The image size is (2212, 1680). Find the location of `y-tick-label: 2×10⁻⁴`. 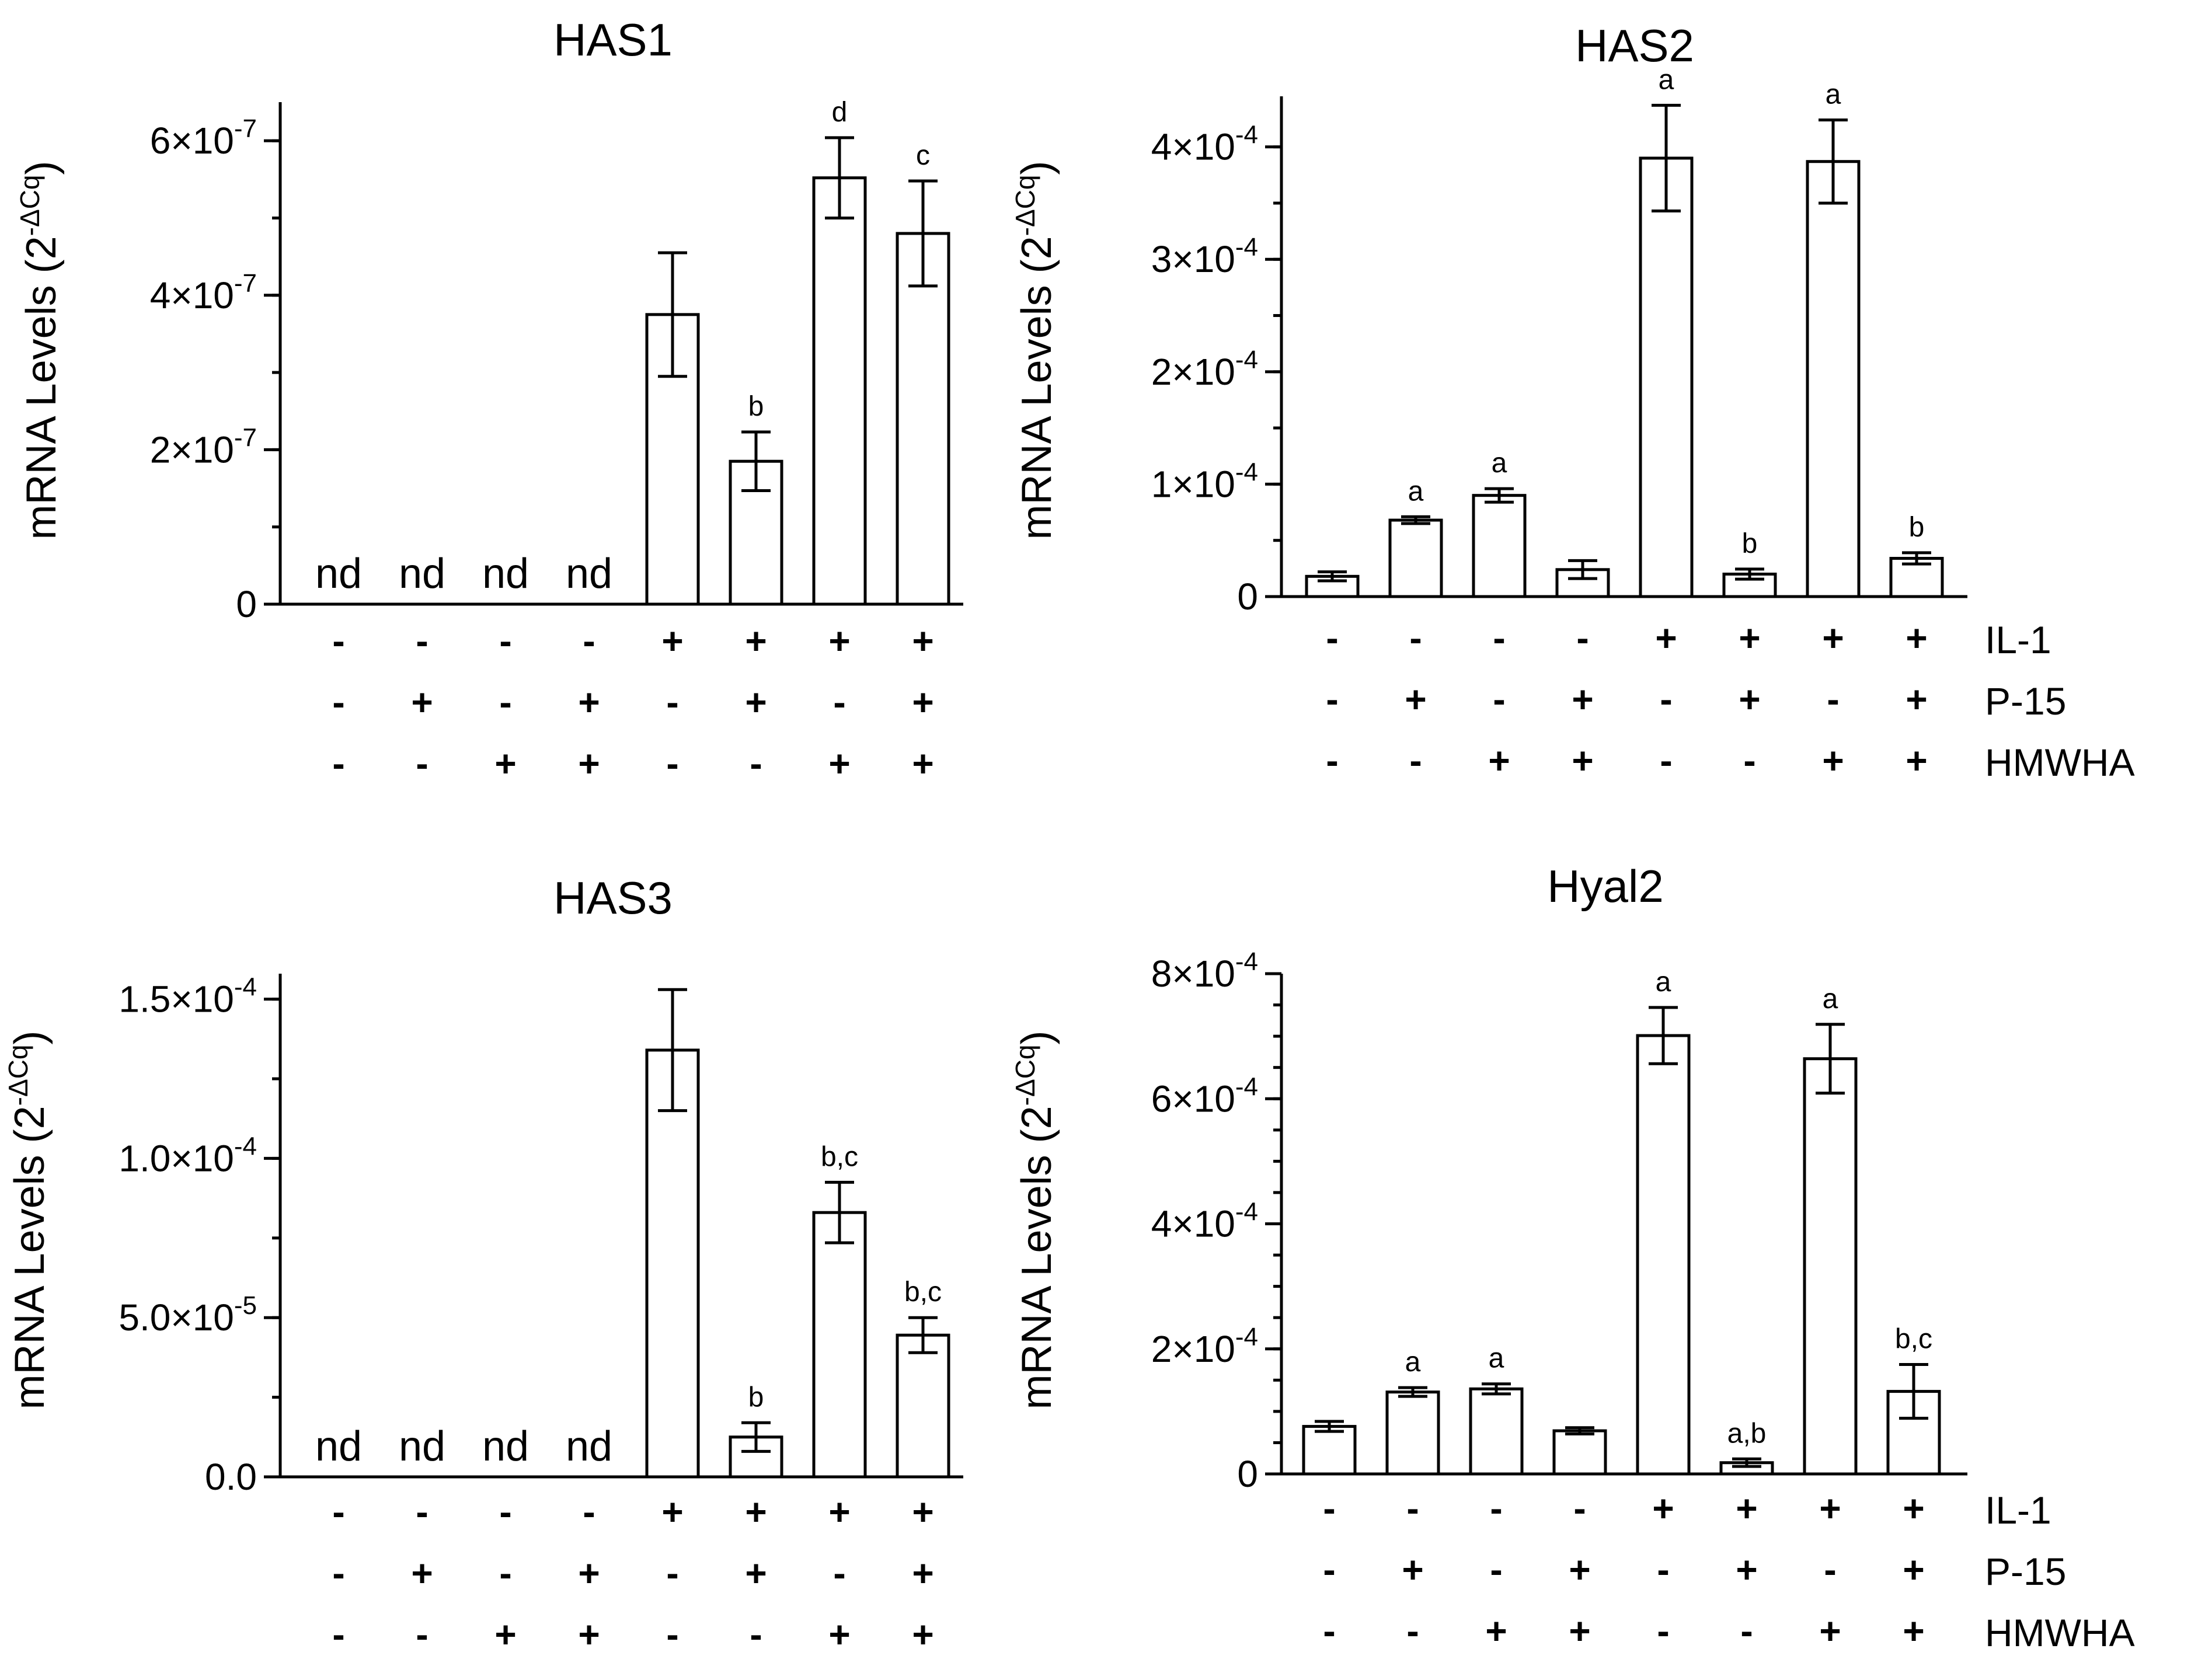

y-tick-label: 2×10⁻⁴ is located at coordinates (1204, 1346).